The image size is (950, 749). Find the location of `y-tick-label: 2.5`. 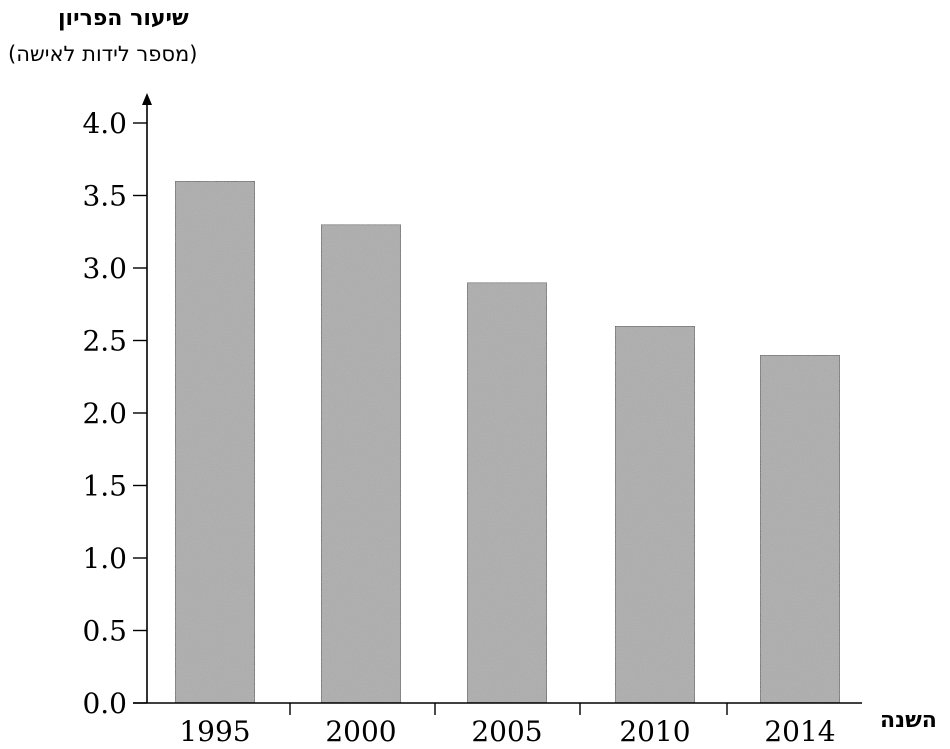

y-tick-label: 2.5 is located at coordinates (104, 341).